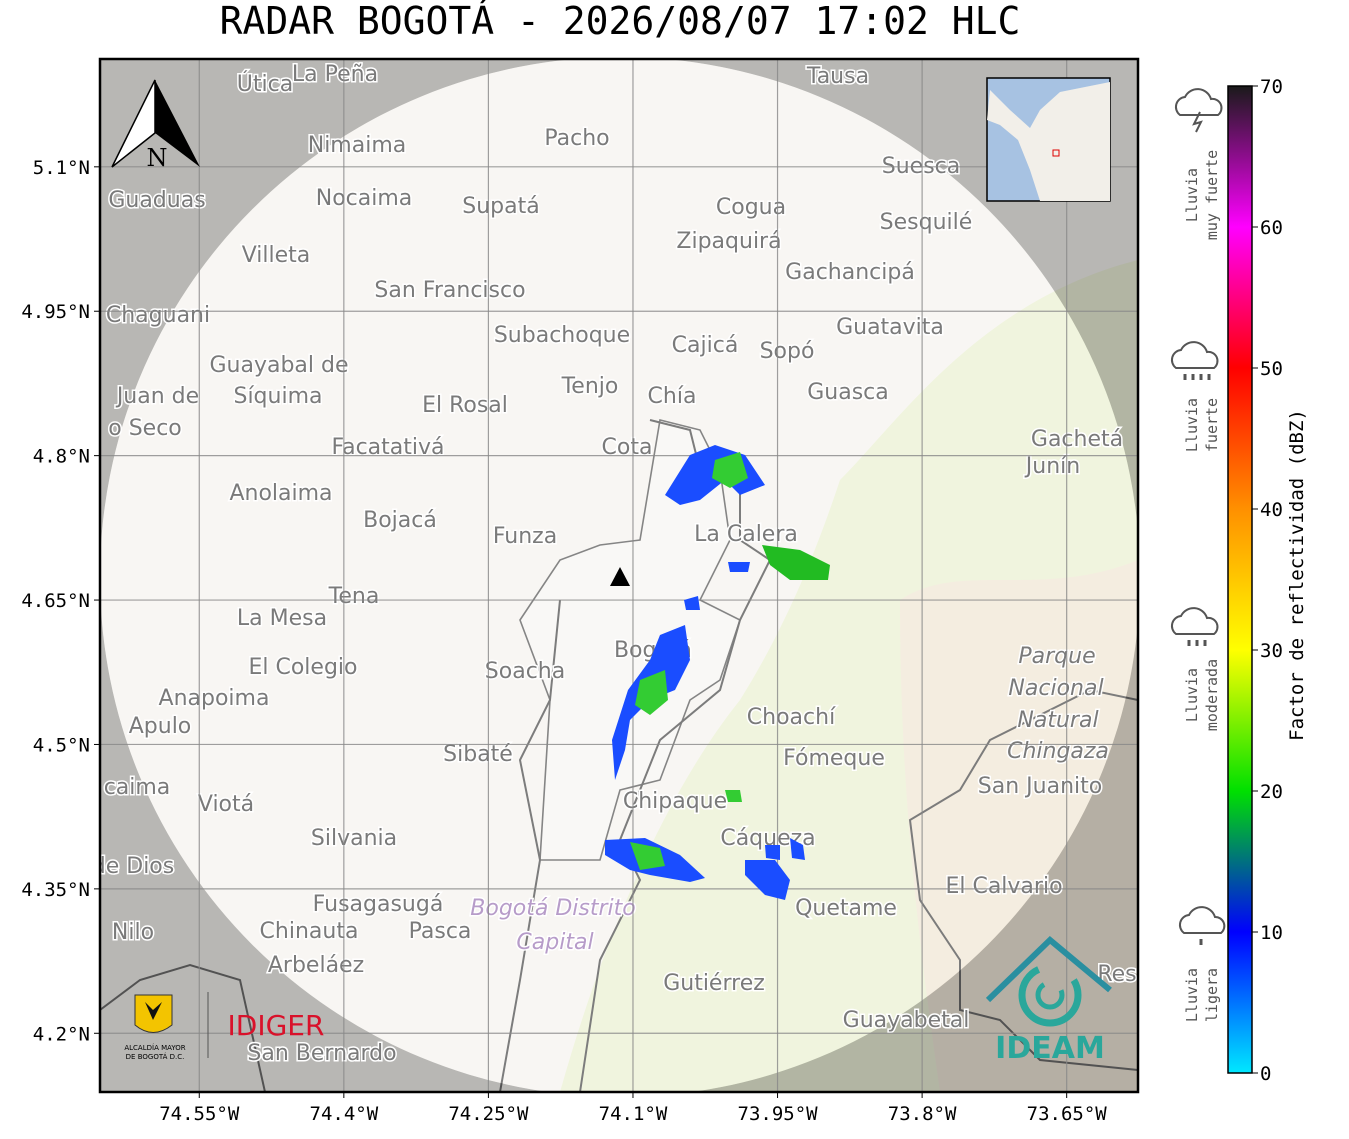 Image resolution: width=1349 pixels, height=1139 pixels. I want to click on colorbar-label: Factor de reflectividad (dBZ), so click(1297, 575).